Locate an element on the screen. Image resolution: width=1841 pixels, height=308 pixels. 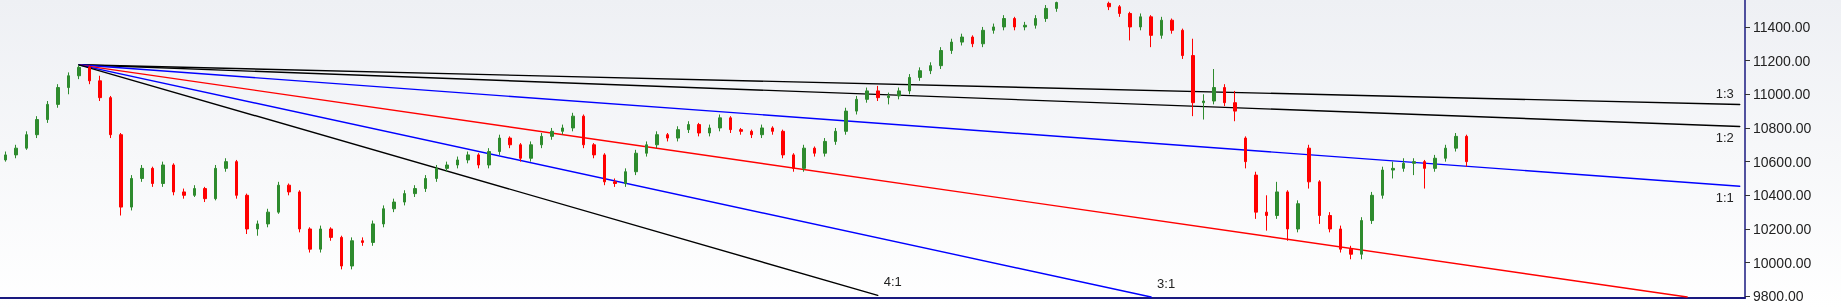
series-label: 1:2 is located at coordinates (1724, 138).